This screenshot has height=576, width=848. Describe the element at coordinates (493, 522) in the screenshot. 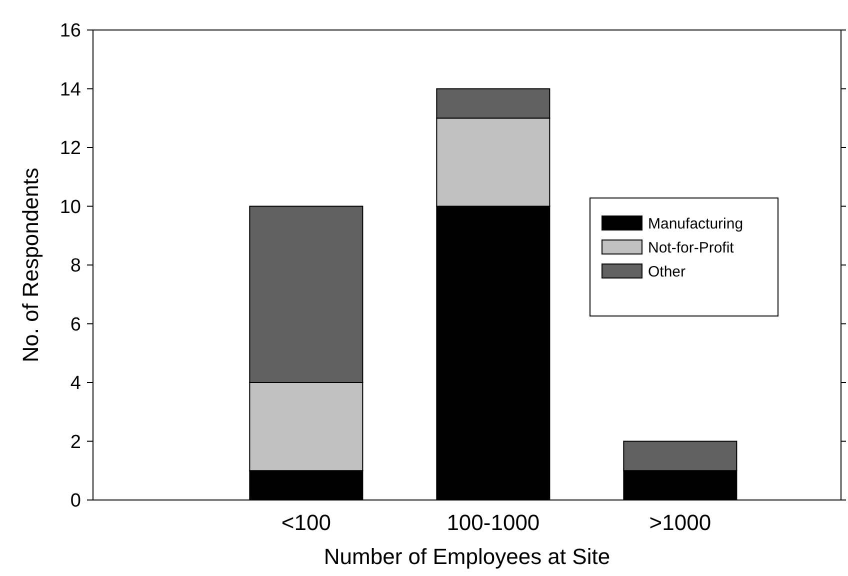

I see `x-tick-label: 100-1000` at that location.